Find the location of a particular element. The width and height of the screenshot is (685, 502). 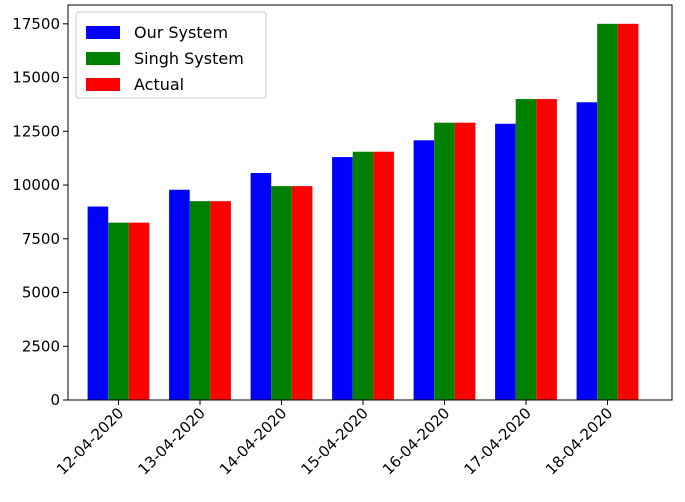

bar-singh-system-13-04-2020 is located at coordinates (200, 300).